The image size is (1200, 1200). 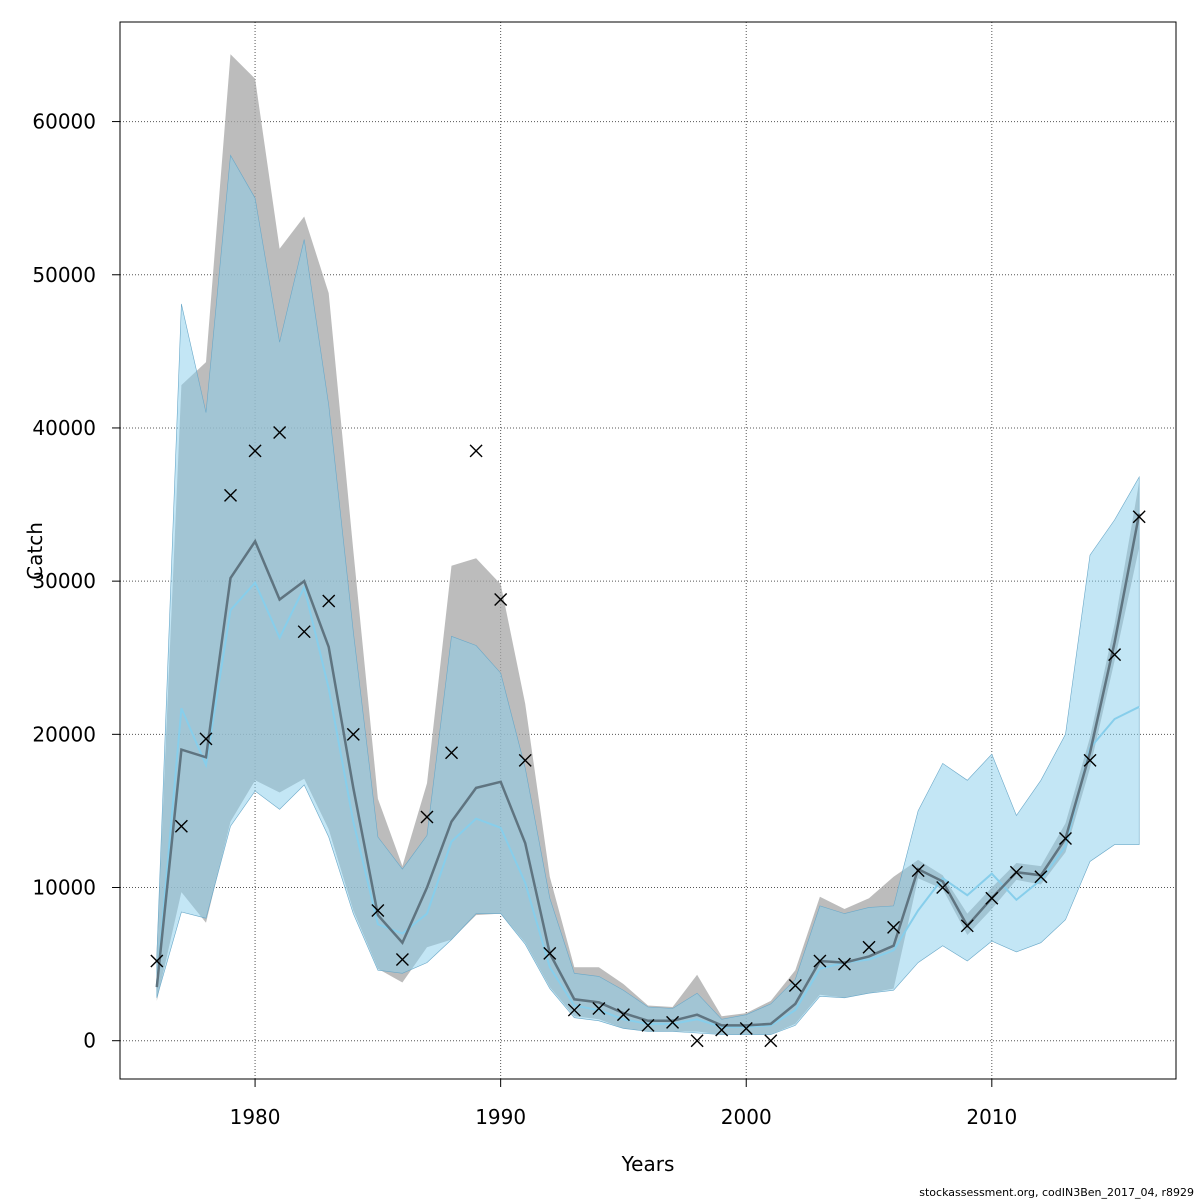 What do you see at coordinates (64, 428) in the screenshot?
I see `y-tick-label: 40000` at bounding box center [64, 428].